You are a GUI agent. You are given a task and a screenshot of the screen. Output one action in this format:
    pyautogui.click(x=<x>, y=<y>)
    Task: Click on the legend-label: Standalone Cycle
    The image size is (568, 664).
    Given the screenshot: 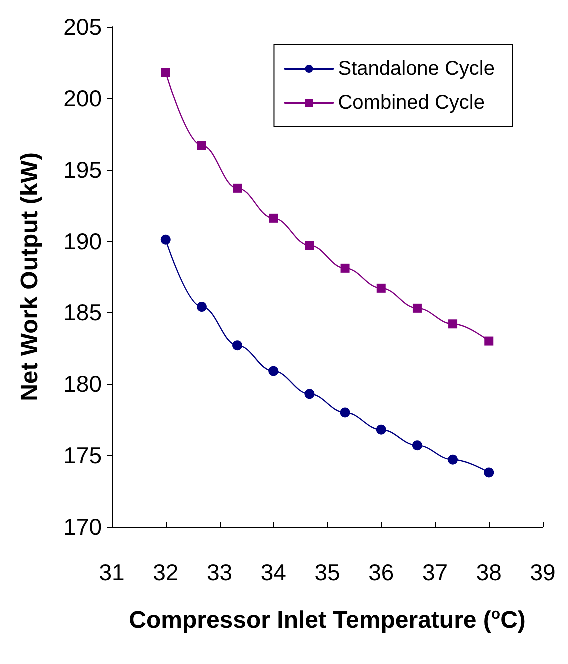 What is the action you would take?
    pyautogui.click(x=417, y=69)
    